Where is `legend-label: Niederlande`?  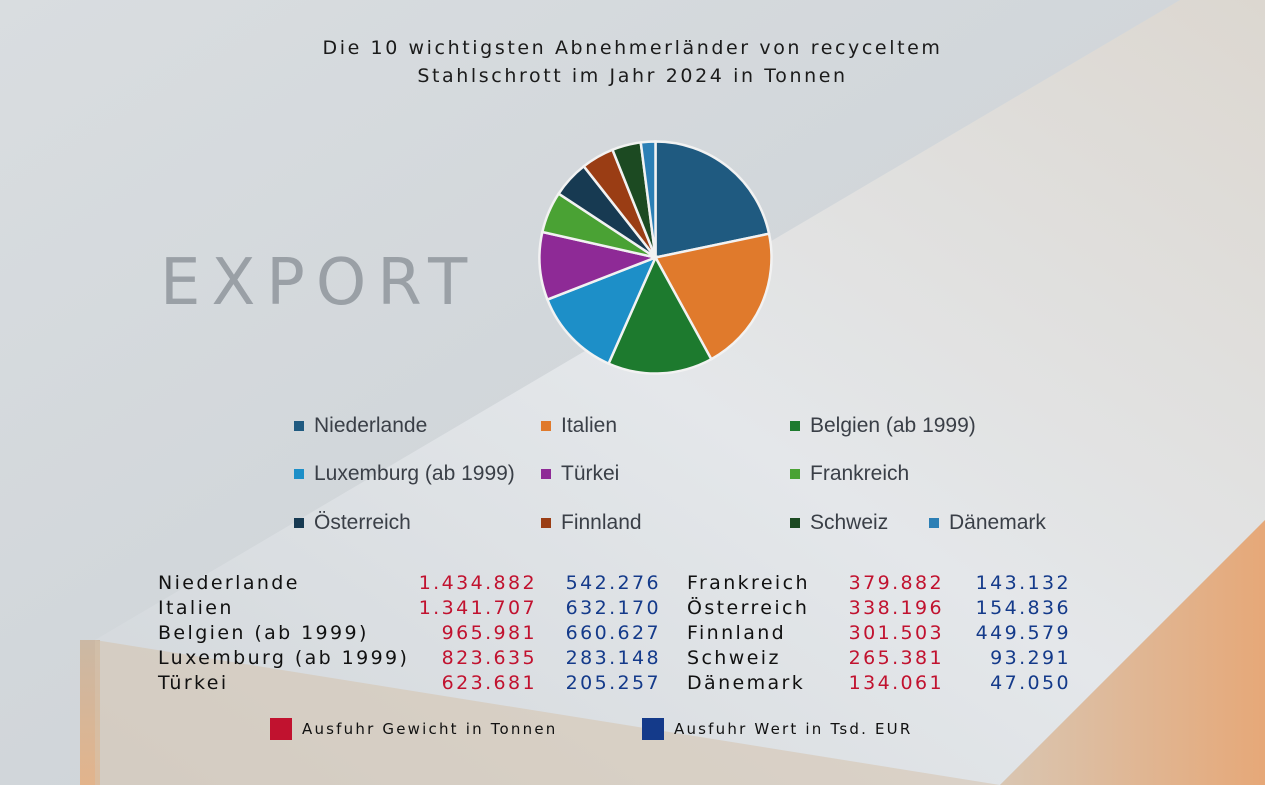 legend-label: Niederlande is located at coordinates (371, 425).